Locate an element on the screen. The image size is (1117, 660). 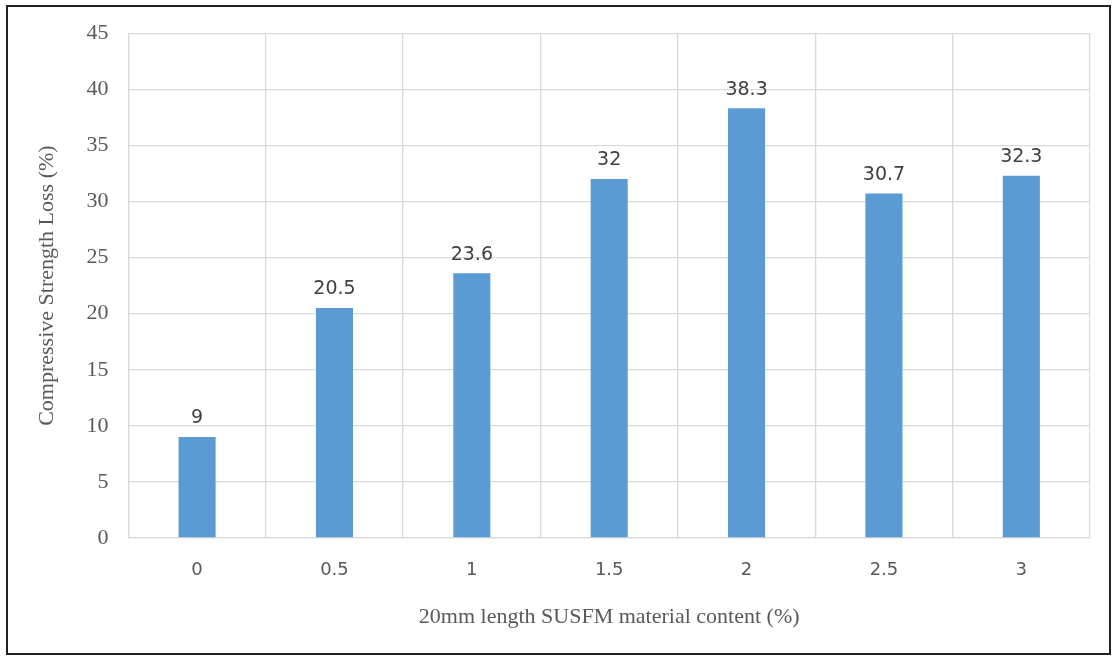
y-tick-label: 15 is located at coordinates (97, 368).